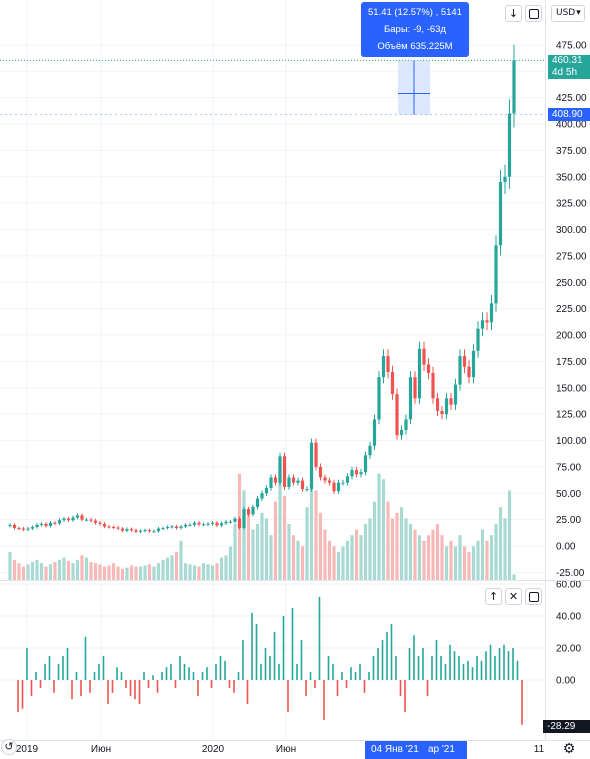  What do you see at coordinates (571, 125) in the screenshot?
I see `price-tick-label: 400.00` at bounding box center [571, 125].